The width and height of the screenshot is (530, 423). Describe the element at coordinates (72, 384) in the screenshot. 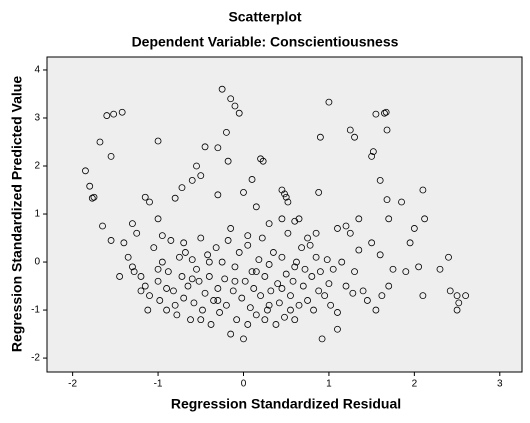

I see `x-tick-label: -2` at that location.